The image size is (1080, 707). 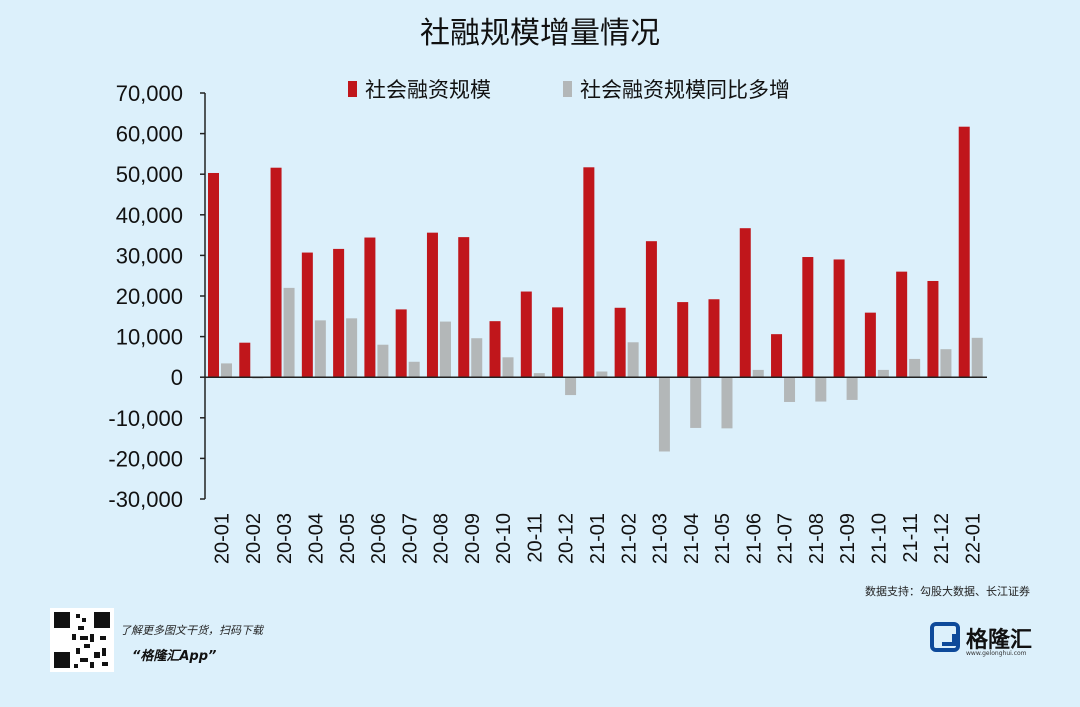 I want to click on x-tick-label: 21-11, so click(x=911, y=538).